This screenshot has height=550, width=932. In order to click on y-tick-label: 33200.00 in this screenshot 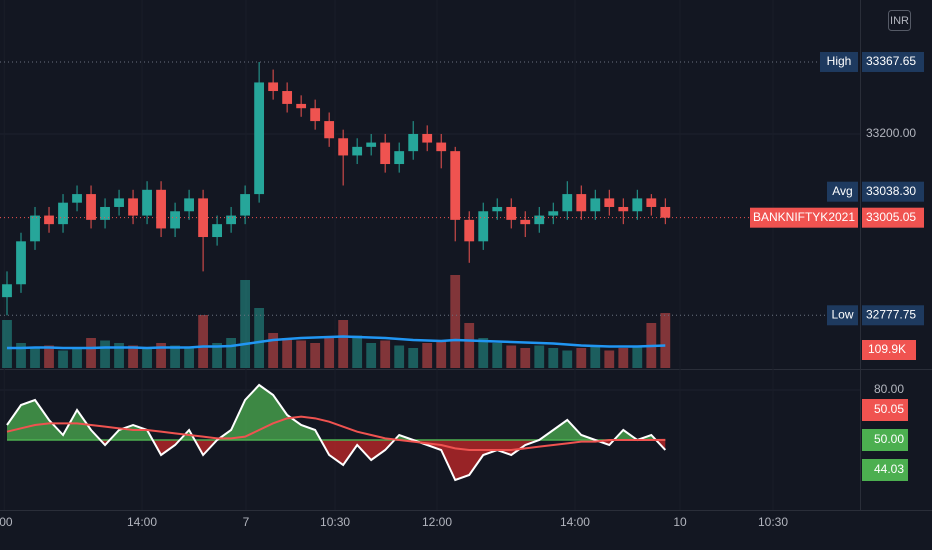, I will do `click(891, 133)`.